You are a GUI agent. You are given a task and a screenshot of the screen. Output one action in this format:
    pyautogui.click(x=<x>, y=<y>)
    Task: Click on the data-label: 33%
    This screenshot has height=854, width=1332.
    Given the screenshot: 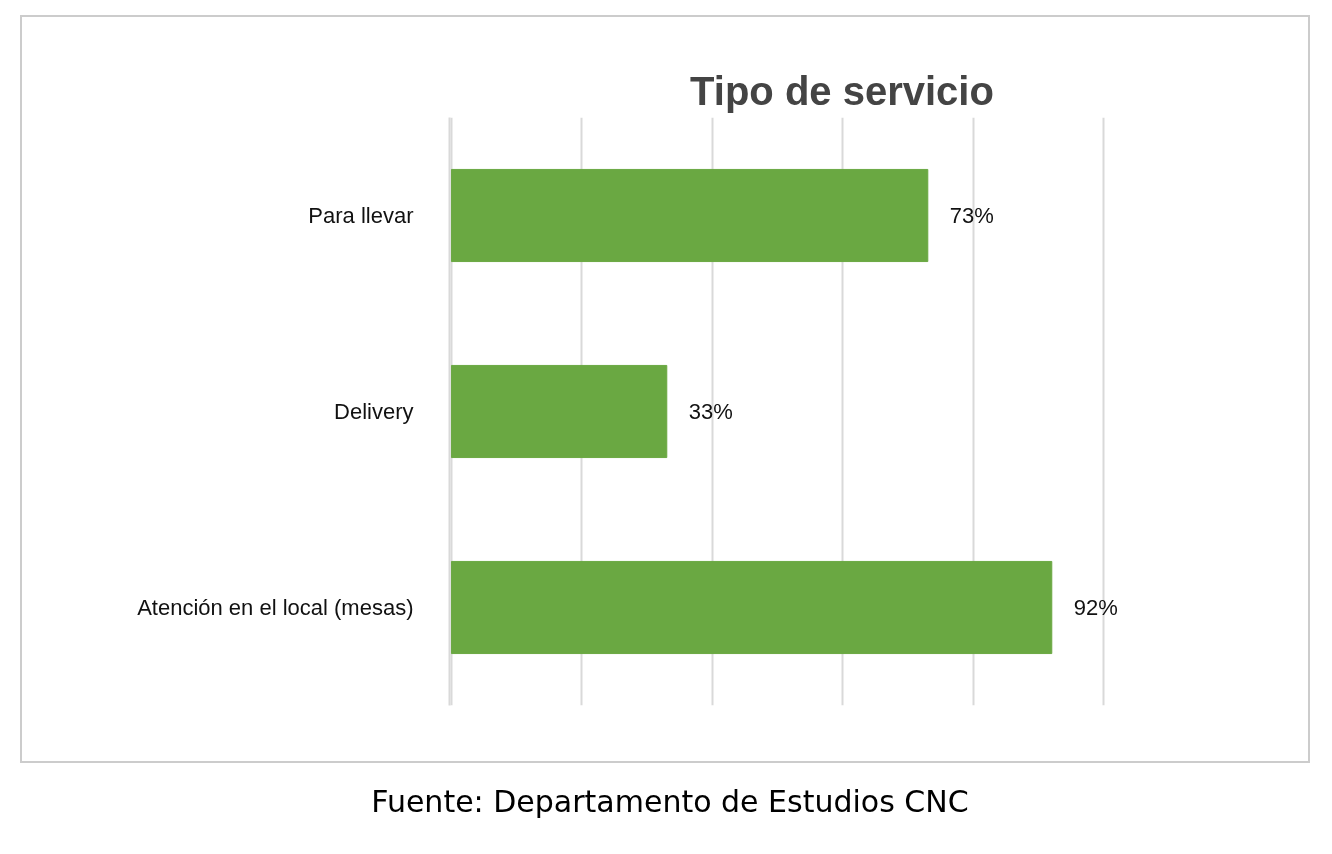 What is the action you would take?
    pyautogui.click(x=710, y=411)
    